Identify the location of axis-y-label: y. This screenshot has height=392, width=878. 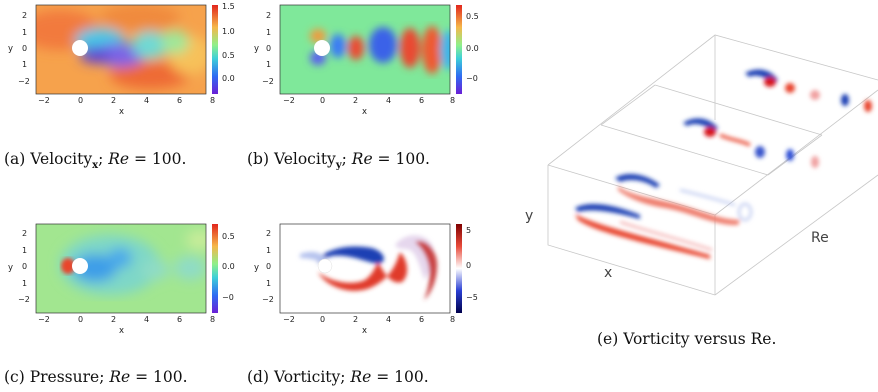
(529, 216).